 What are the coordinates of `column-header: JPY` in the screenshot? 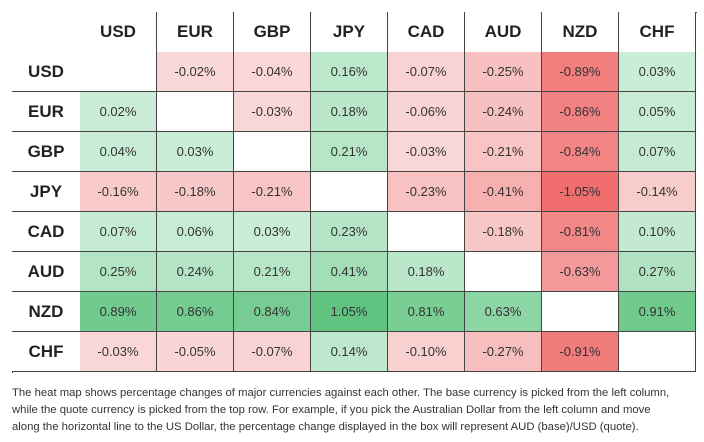 It's located at (349, 32).